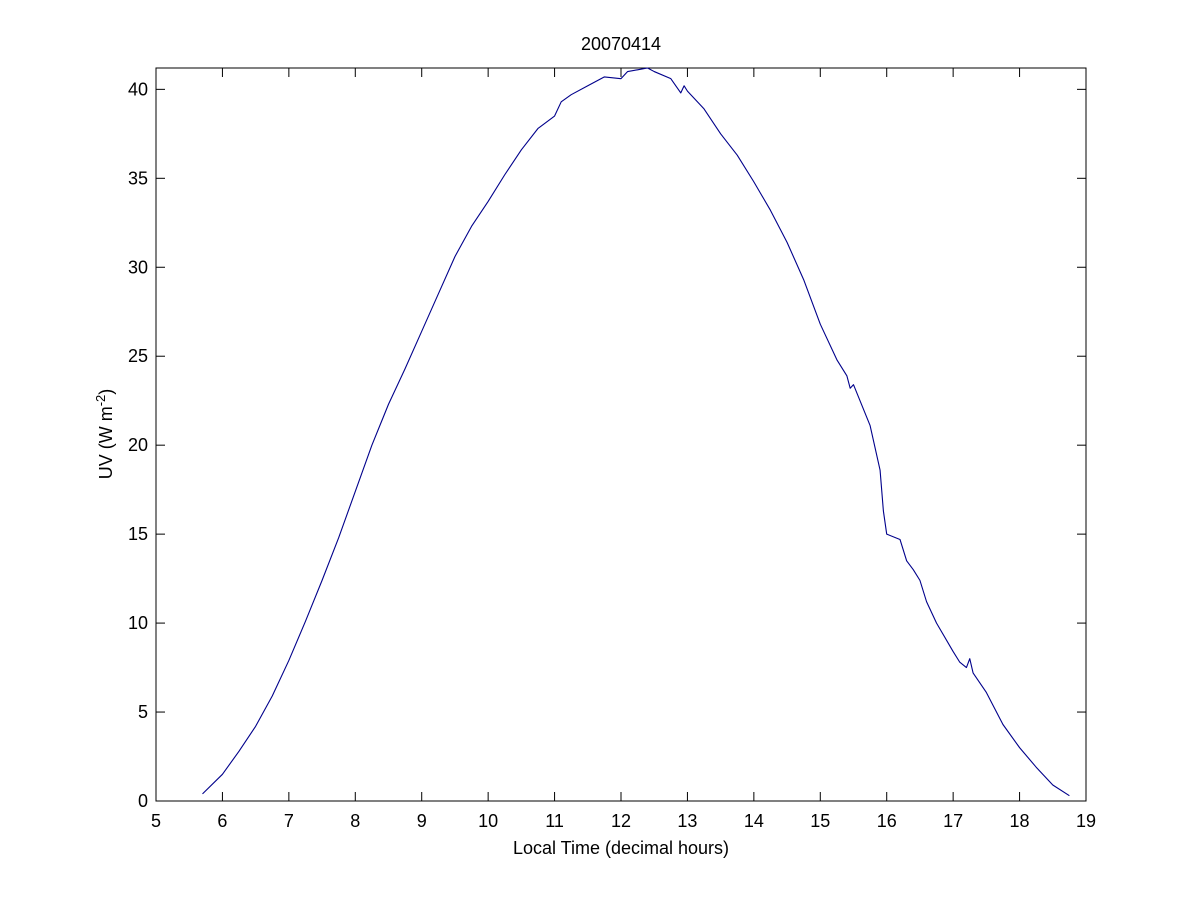  I want to click on x-tick-label: 10, so click(488, 821).